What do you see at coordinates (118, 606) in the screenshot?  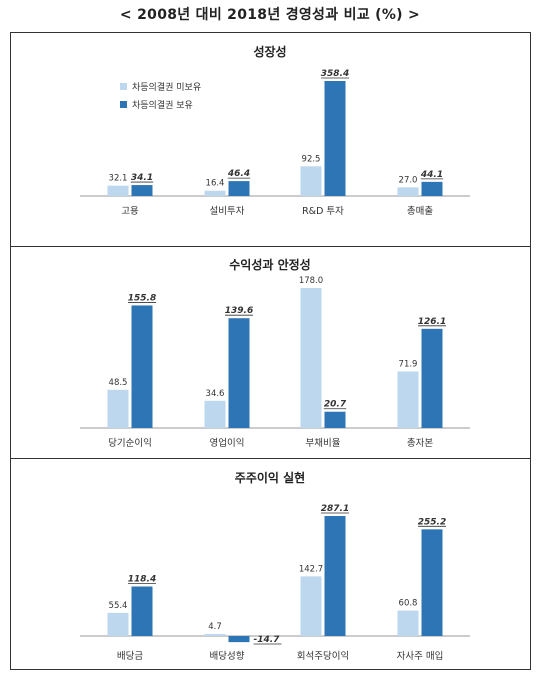 I see `data-label: 55.4` at bounding box center [118, 606].